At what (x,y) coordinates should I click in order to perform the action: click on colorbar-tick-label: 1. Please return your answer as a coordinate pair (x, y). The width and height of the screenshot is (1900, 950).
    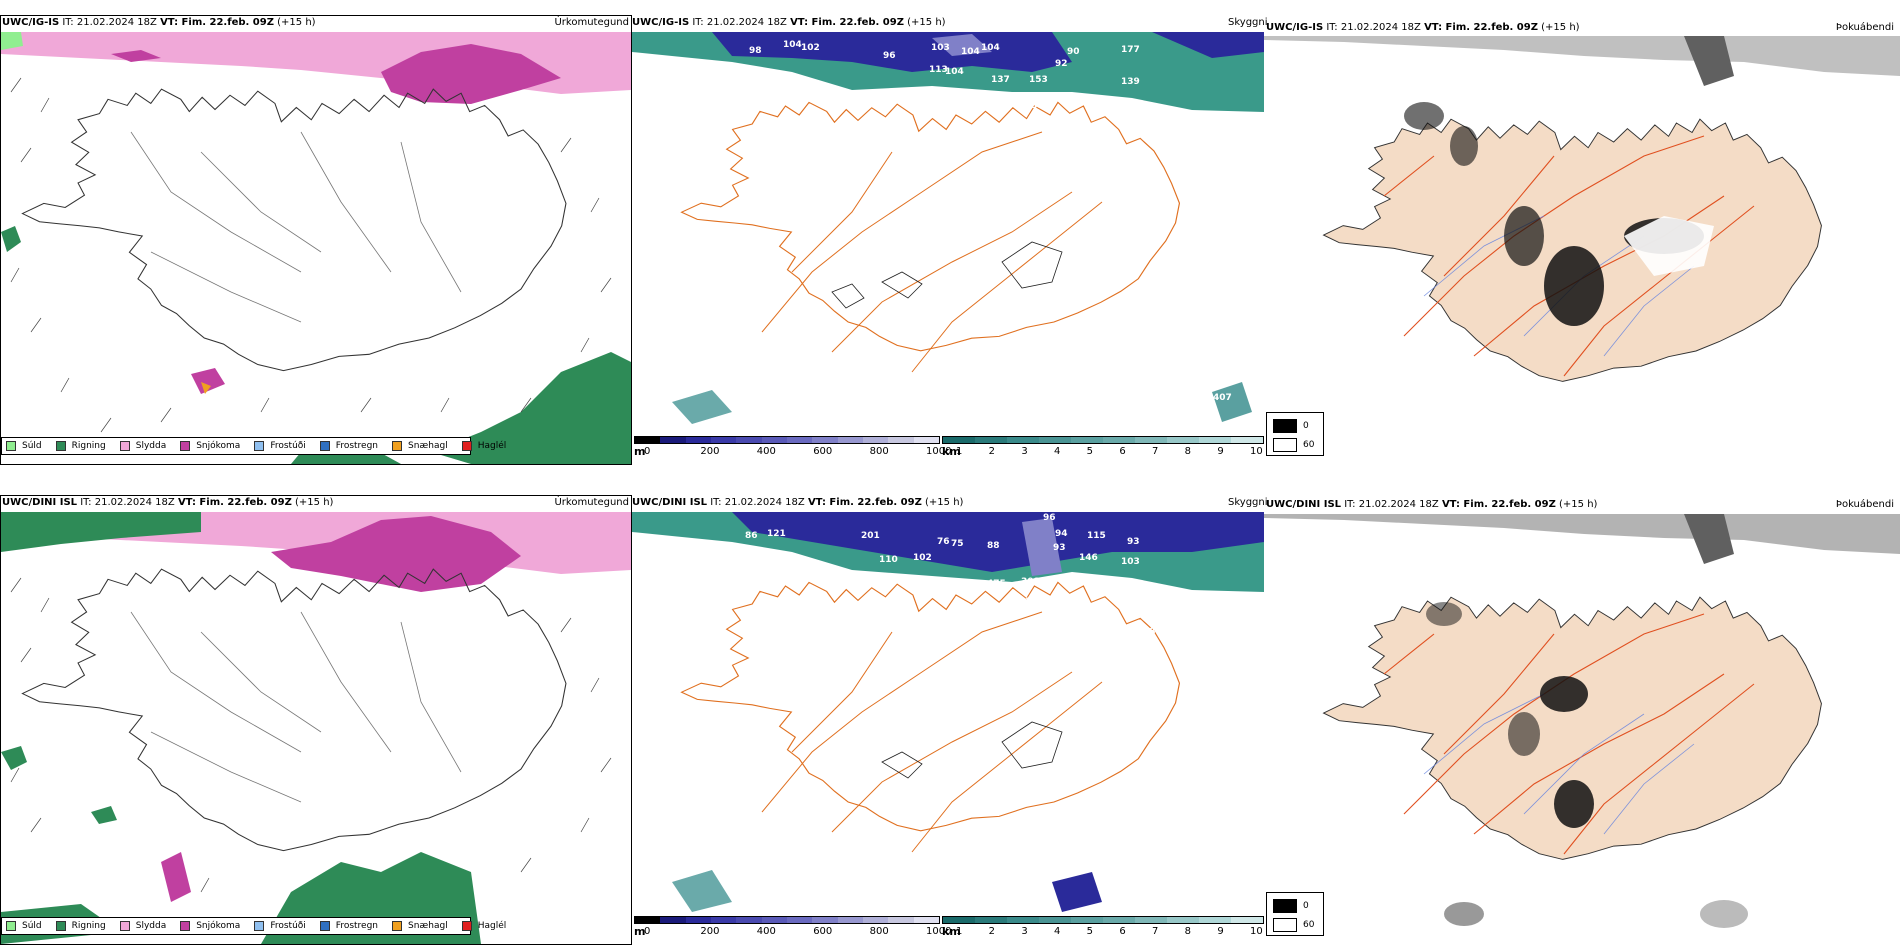
    Looking at the image, I should click on (959, 451).